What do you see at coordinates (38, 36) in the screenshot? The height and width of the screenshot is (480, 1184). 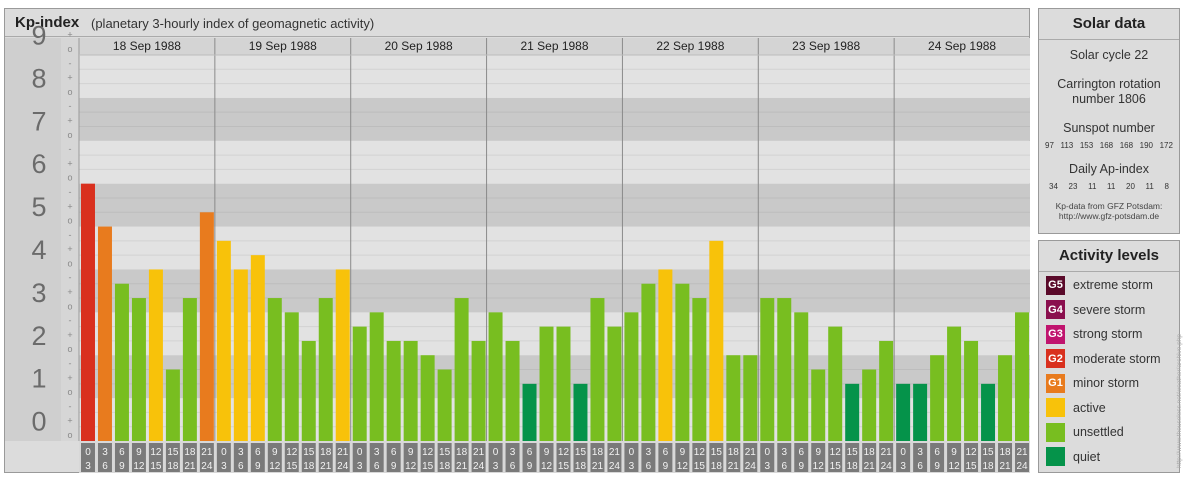 I see `y-tick-label: 9` at bounding box center [38, 36].